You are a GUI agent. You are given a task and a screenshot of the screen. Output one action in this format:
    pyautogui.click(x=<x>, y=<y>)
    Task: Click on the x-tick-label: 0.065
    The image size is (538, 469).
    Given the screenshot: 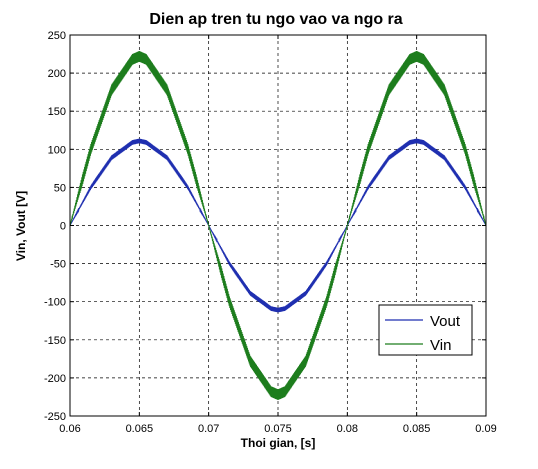 What is the action you would take?
    pyautogui.click(x=140, y=429)
    